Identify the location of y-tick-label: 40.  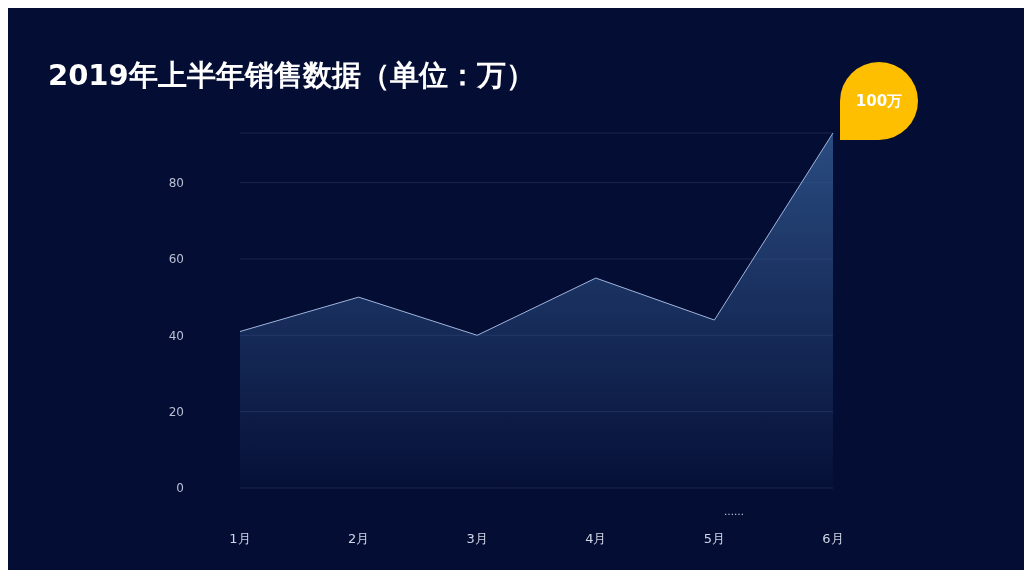
(176, 335).